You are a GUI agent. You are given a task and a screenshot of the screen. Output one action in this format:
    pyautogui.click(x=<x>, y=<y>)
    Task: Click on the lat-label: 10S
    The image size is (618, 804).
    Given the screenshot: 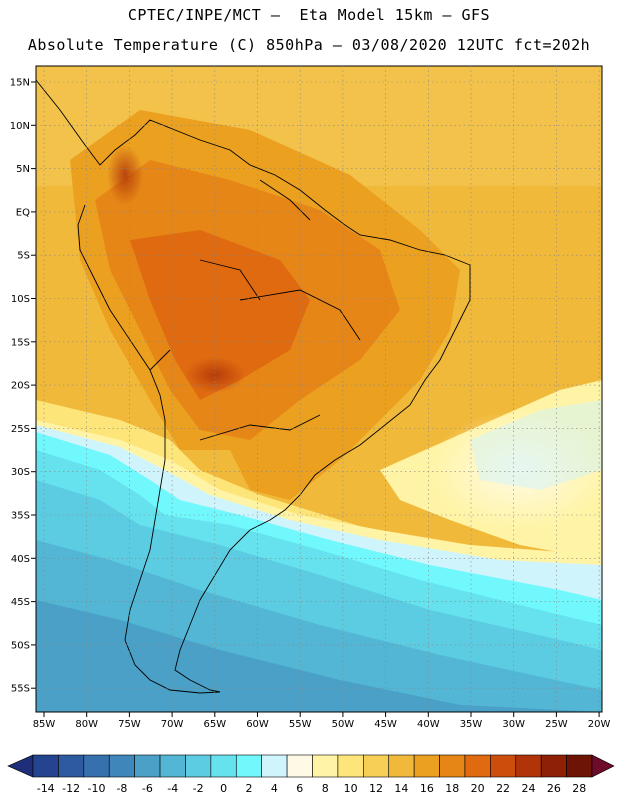 What is the action you would take?
    pyautogui.click(x=20, y=299)
    